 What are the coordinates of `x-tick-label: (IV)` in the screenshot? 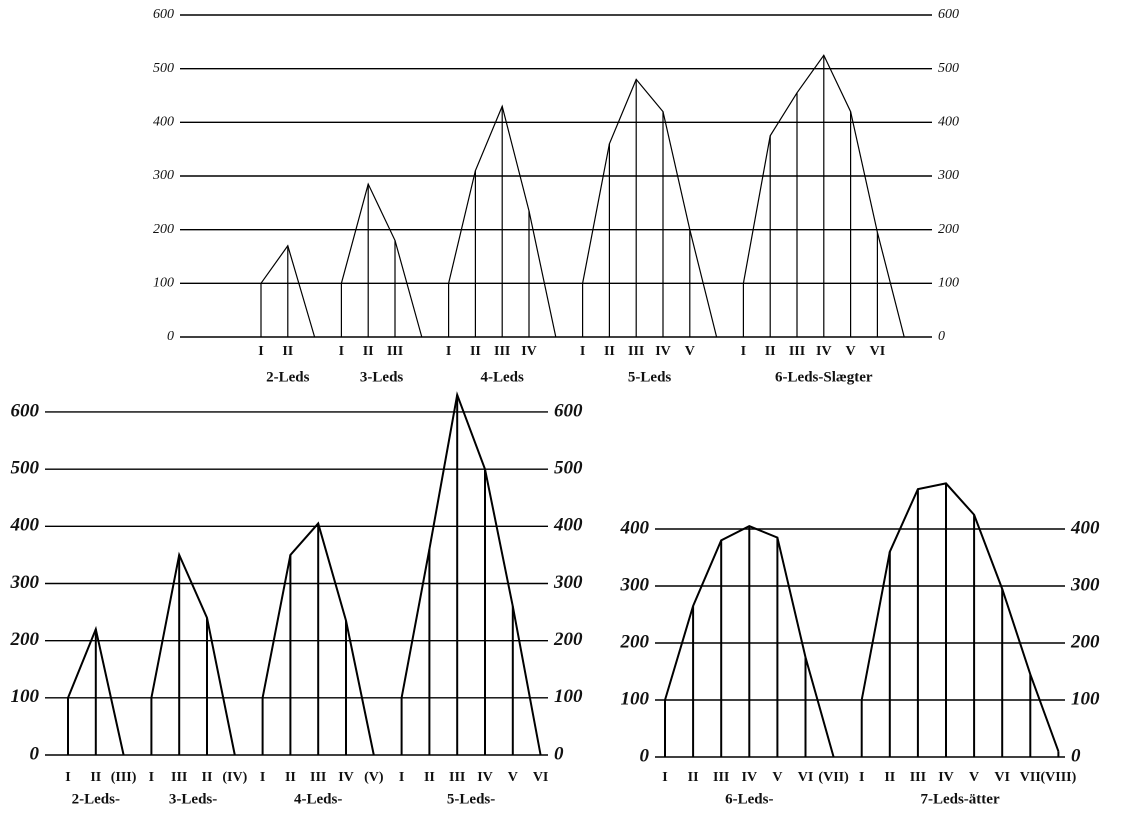 It's located at (234, 777).